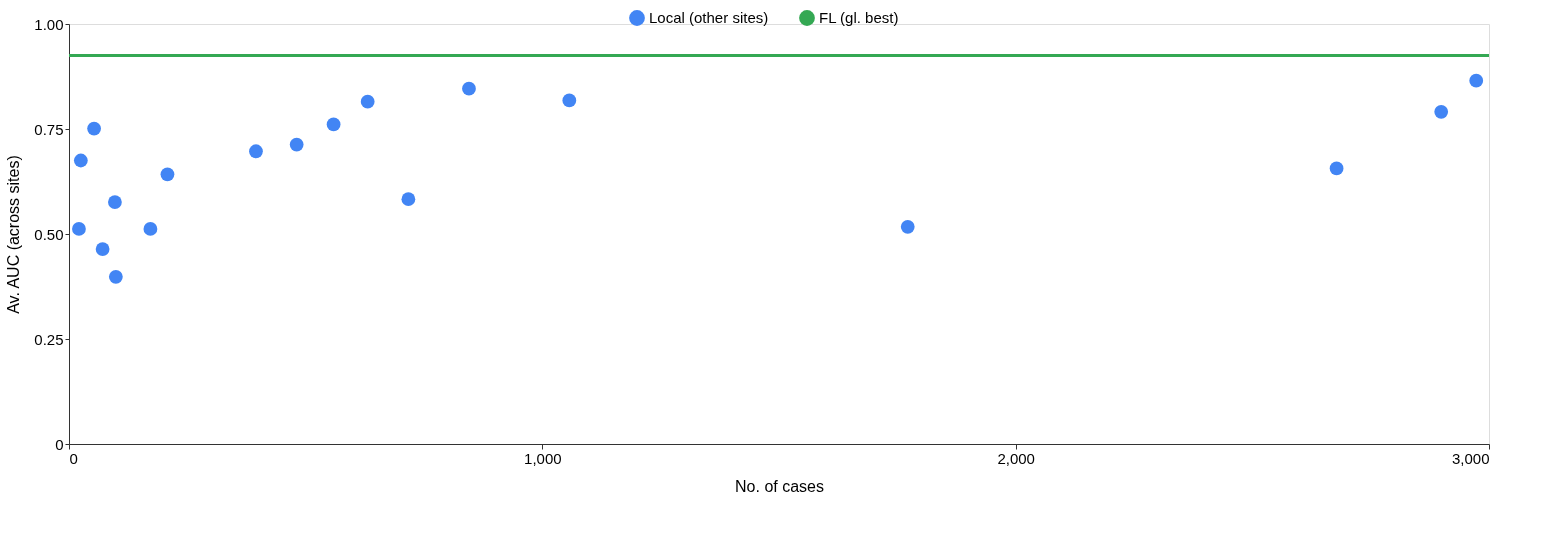 Image resolution: width=1567 pixels, height=548 pixels. Describe the element at coordinates (49, 234) in the screenshot. I see `y-tick-label: 0.50` at that location.